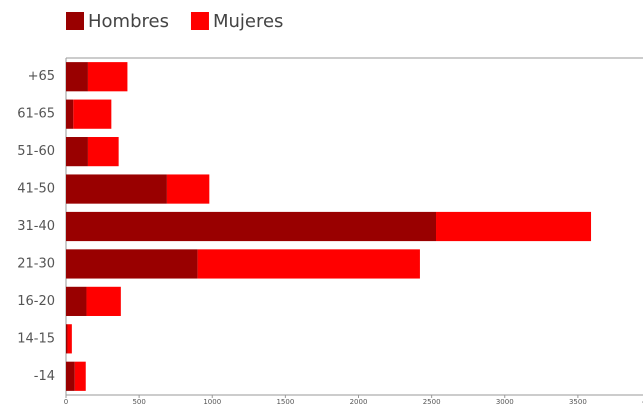  What do you see at coordinates (359, 401) in the screenshot?
I see `x-tick-label: 2000` at bounding box center [359, 401].